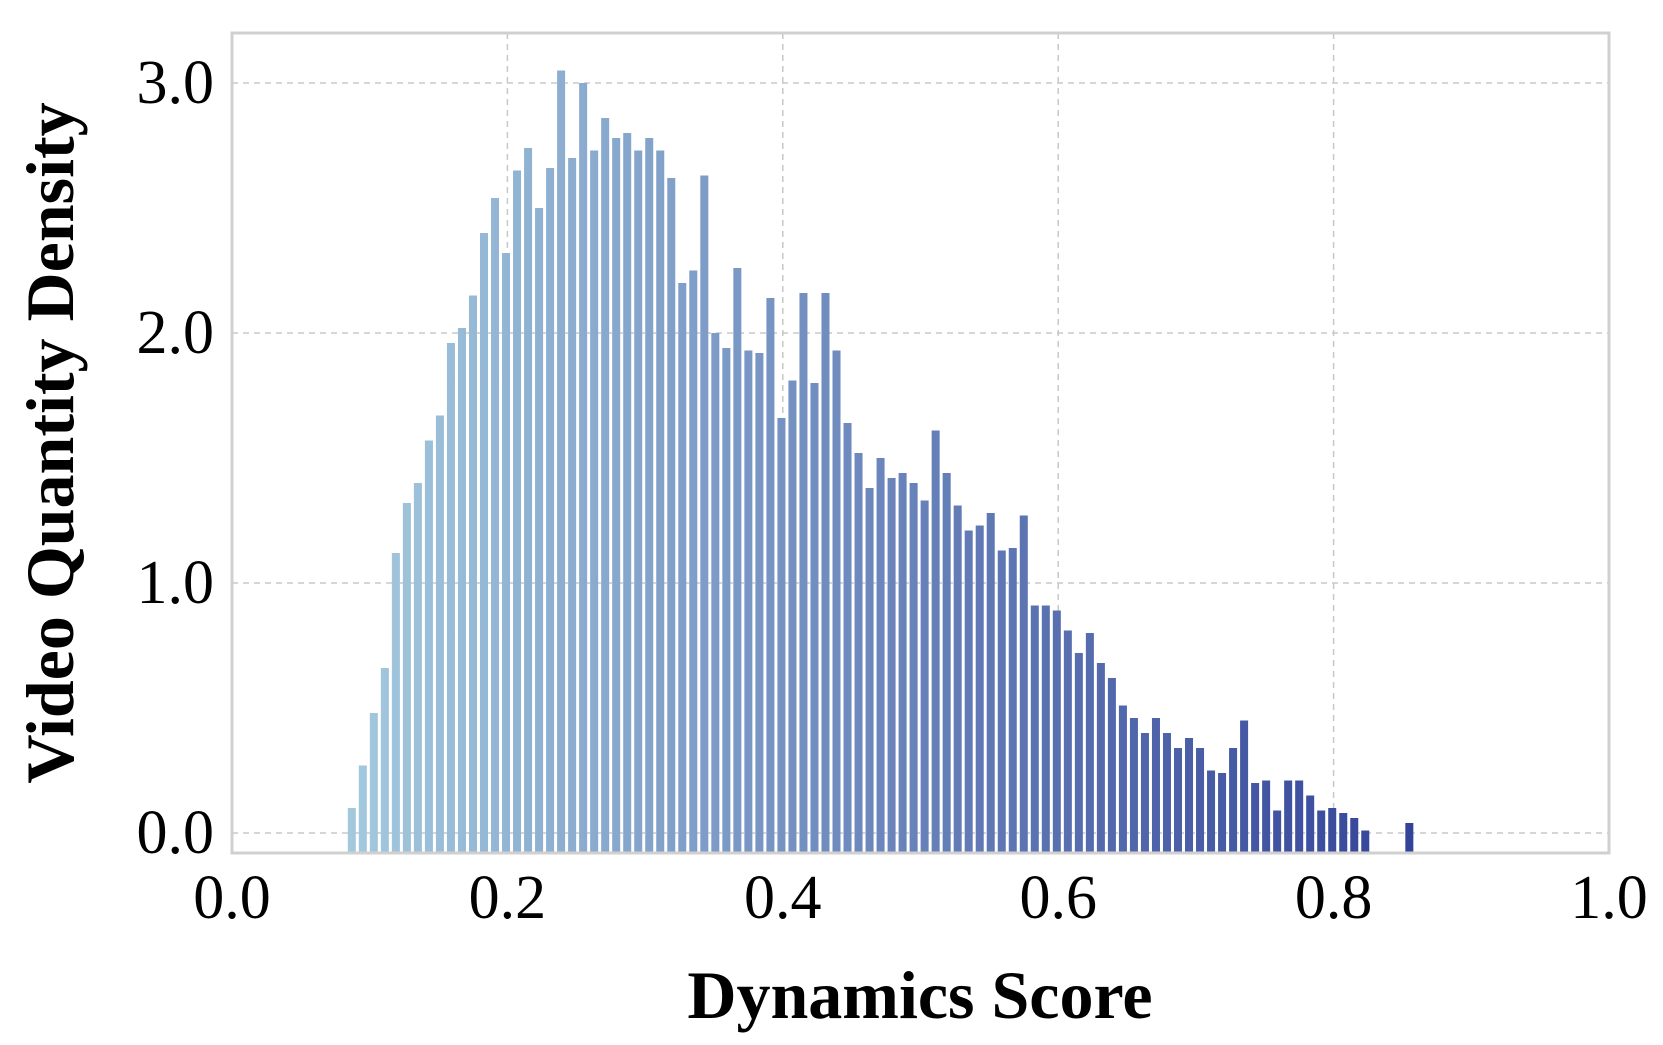 The height and width of the screenshot is (1045, 1663). Describe the element at coordinates (508, 898) in the screenshot. I see `x-tick-label: 0.2` at that location.